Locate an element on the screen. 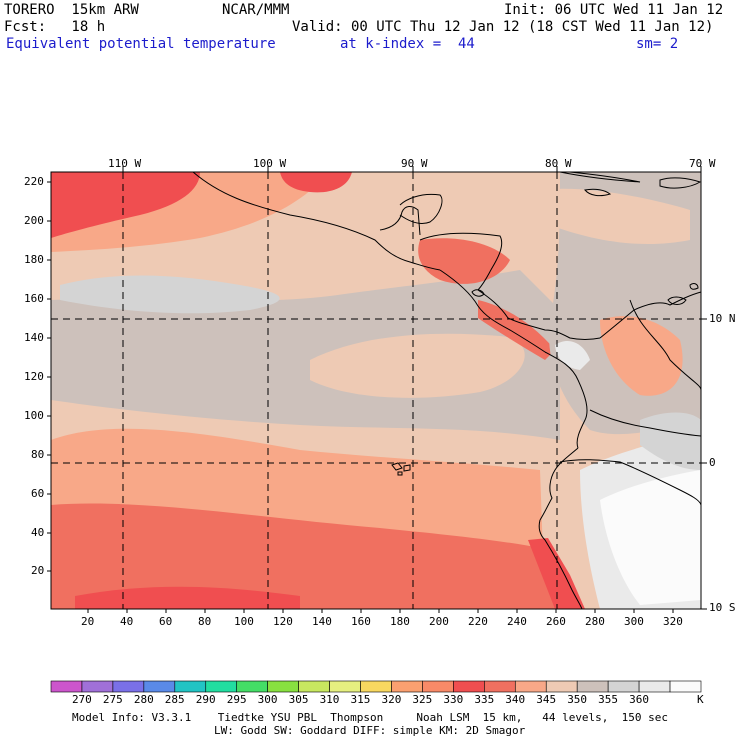 Image resolution: width=740 pixels, height=740 pixels. colorbar-label: 340 is located at coordinates (515, 699).